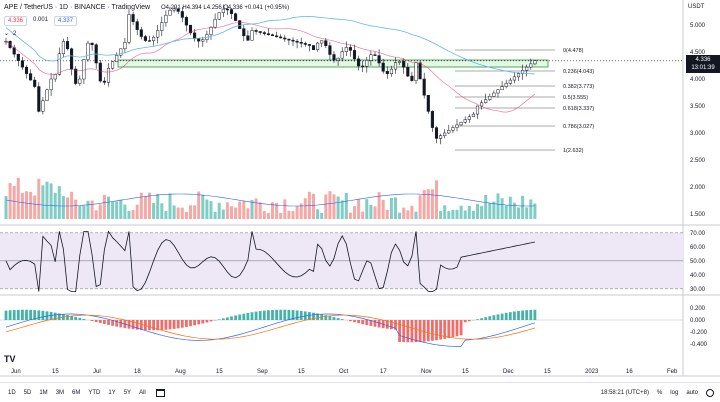 Image resolution: width=720 pixels, height=402 pixels. I want to click on time-axis-label: 15, so click(465, 372).